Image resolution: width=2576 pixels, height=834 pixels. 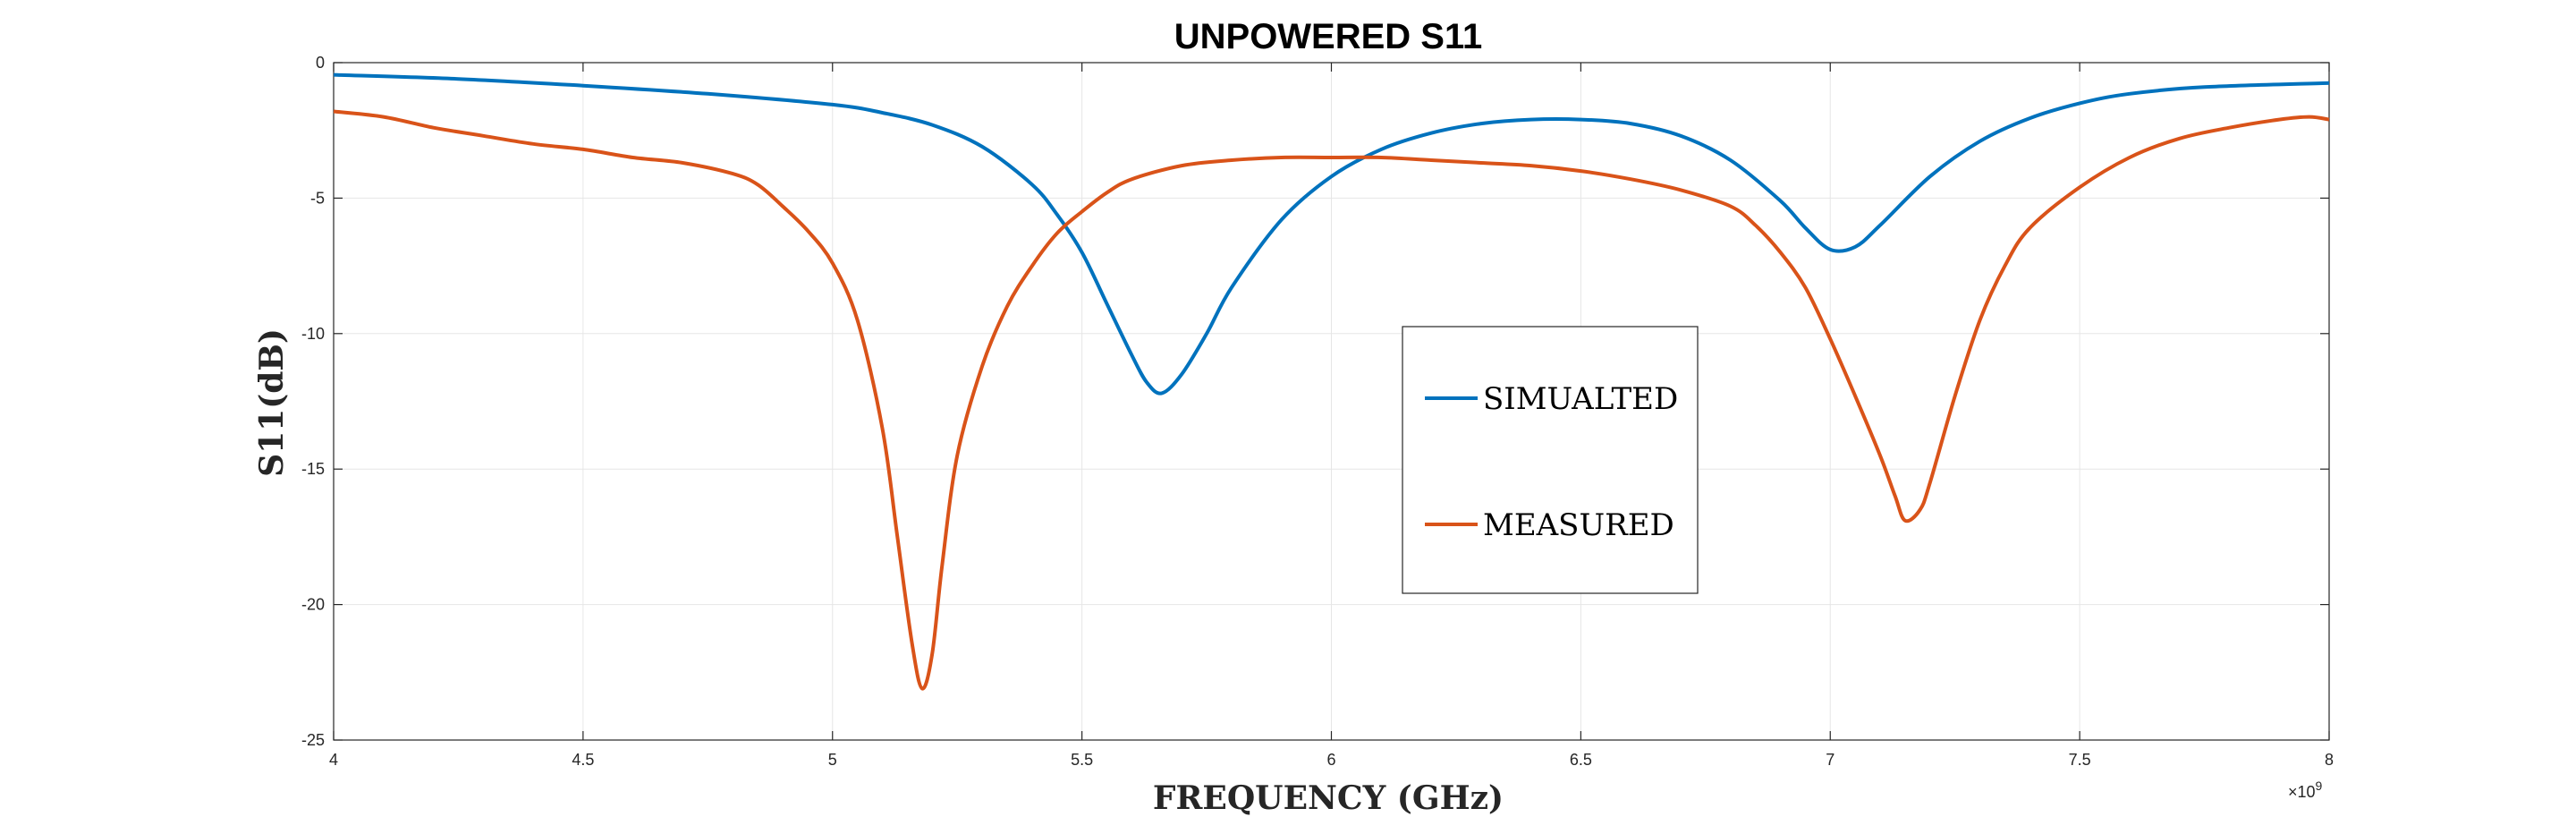 I want to click on y-tick-label: 0, so click(x=320, y=63).